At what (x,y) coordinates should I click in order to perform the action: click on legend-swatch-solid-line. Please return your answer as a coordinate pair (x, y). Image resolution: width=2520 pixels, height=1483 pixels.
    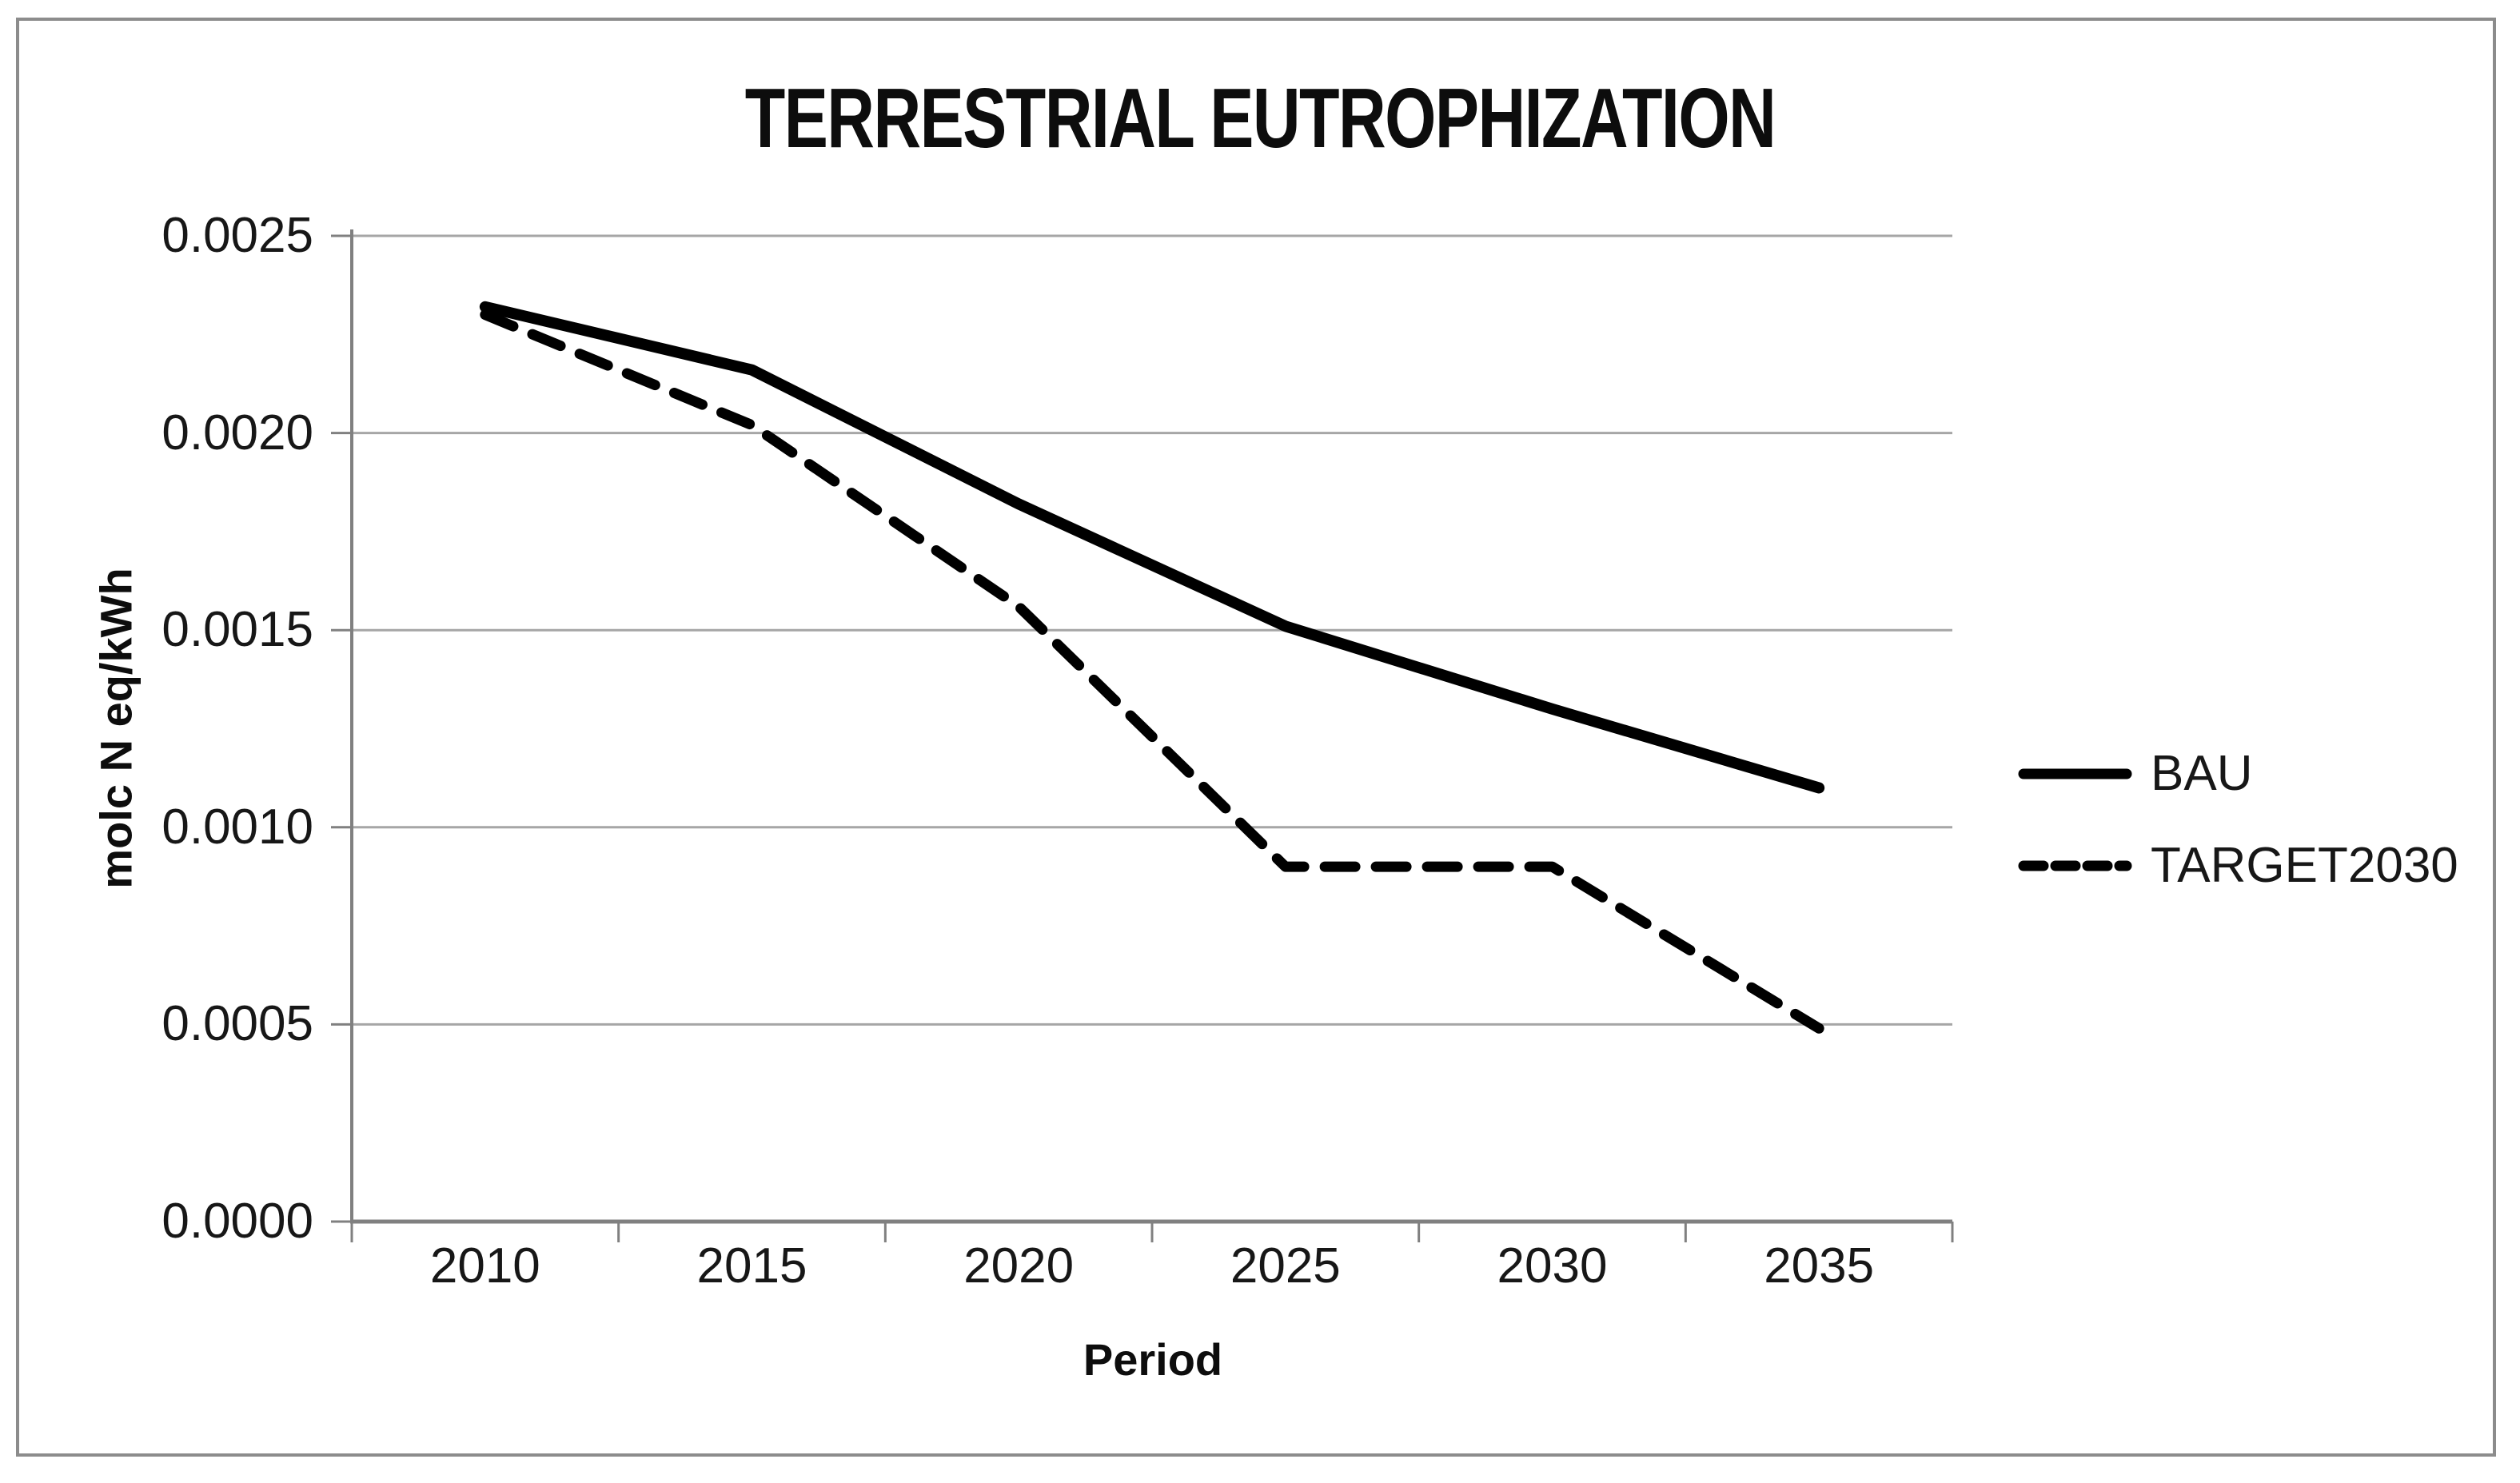
    Looking at the image, I should click on (2075, 773).